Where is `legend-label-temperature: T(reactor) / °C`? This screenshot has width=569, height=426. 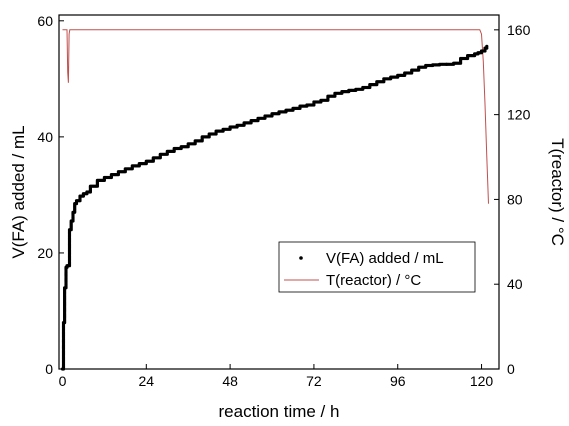
legend-label-temperature: T(reactor) / °C is located at coordinates (373, 280).